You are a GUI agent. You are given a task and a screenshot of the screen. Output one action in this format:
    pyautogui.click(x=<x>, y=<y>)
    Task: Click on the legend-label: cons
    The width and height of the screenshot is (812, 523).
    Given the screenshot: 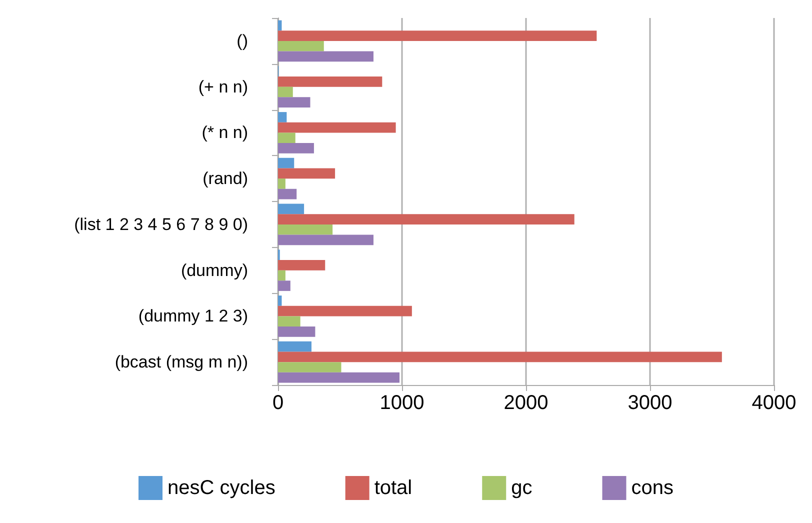 What is the action you would take?
    pyautogui.click(x=652, y=488)
    